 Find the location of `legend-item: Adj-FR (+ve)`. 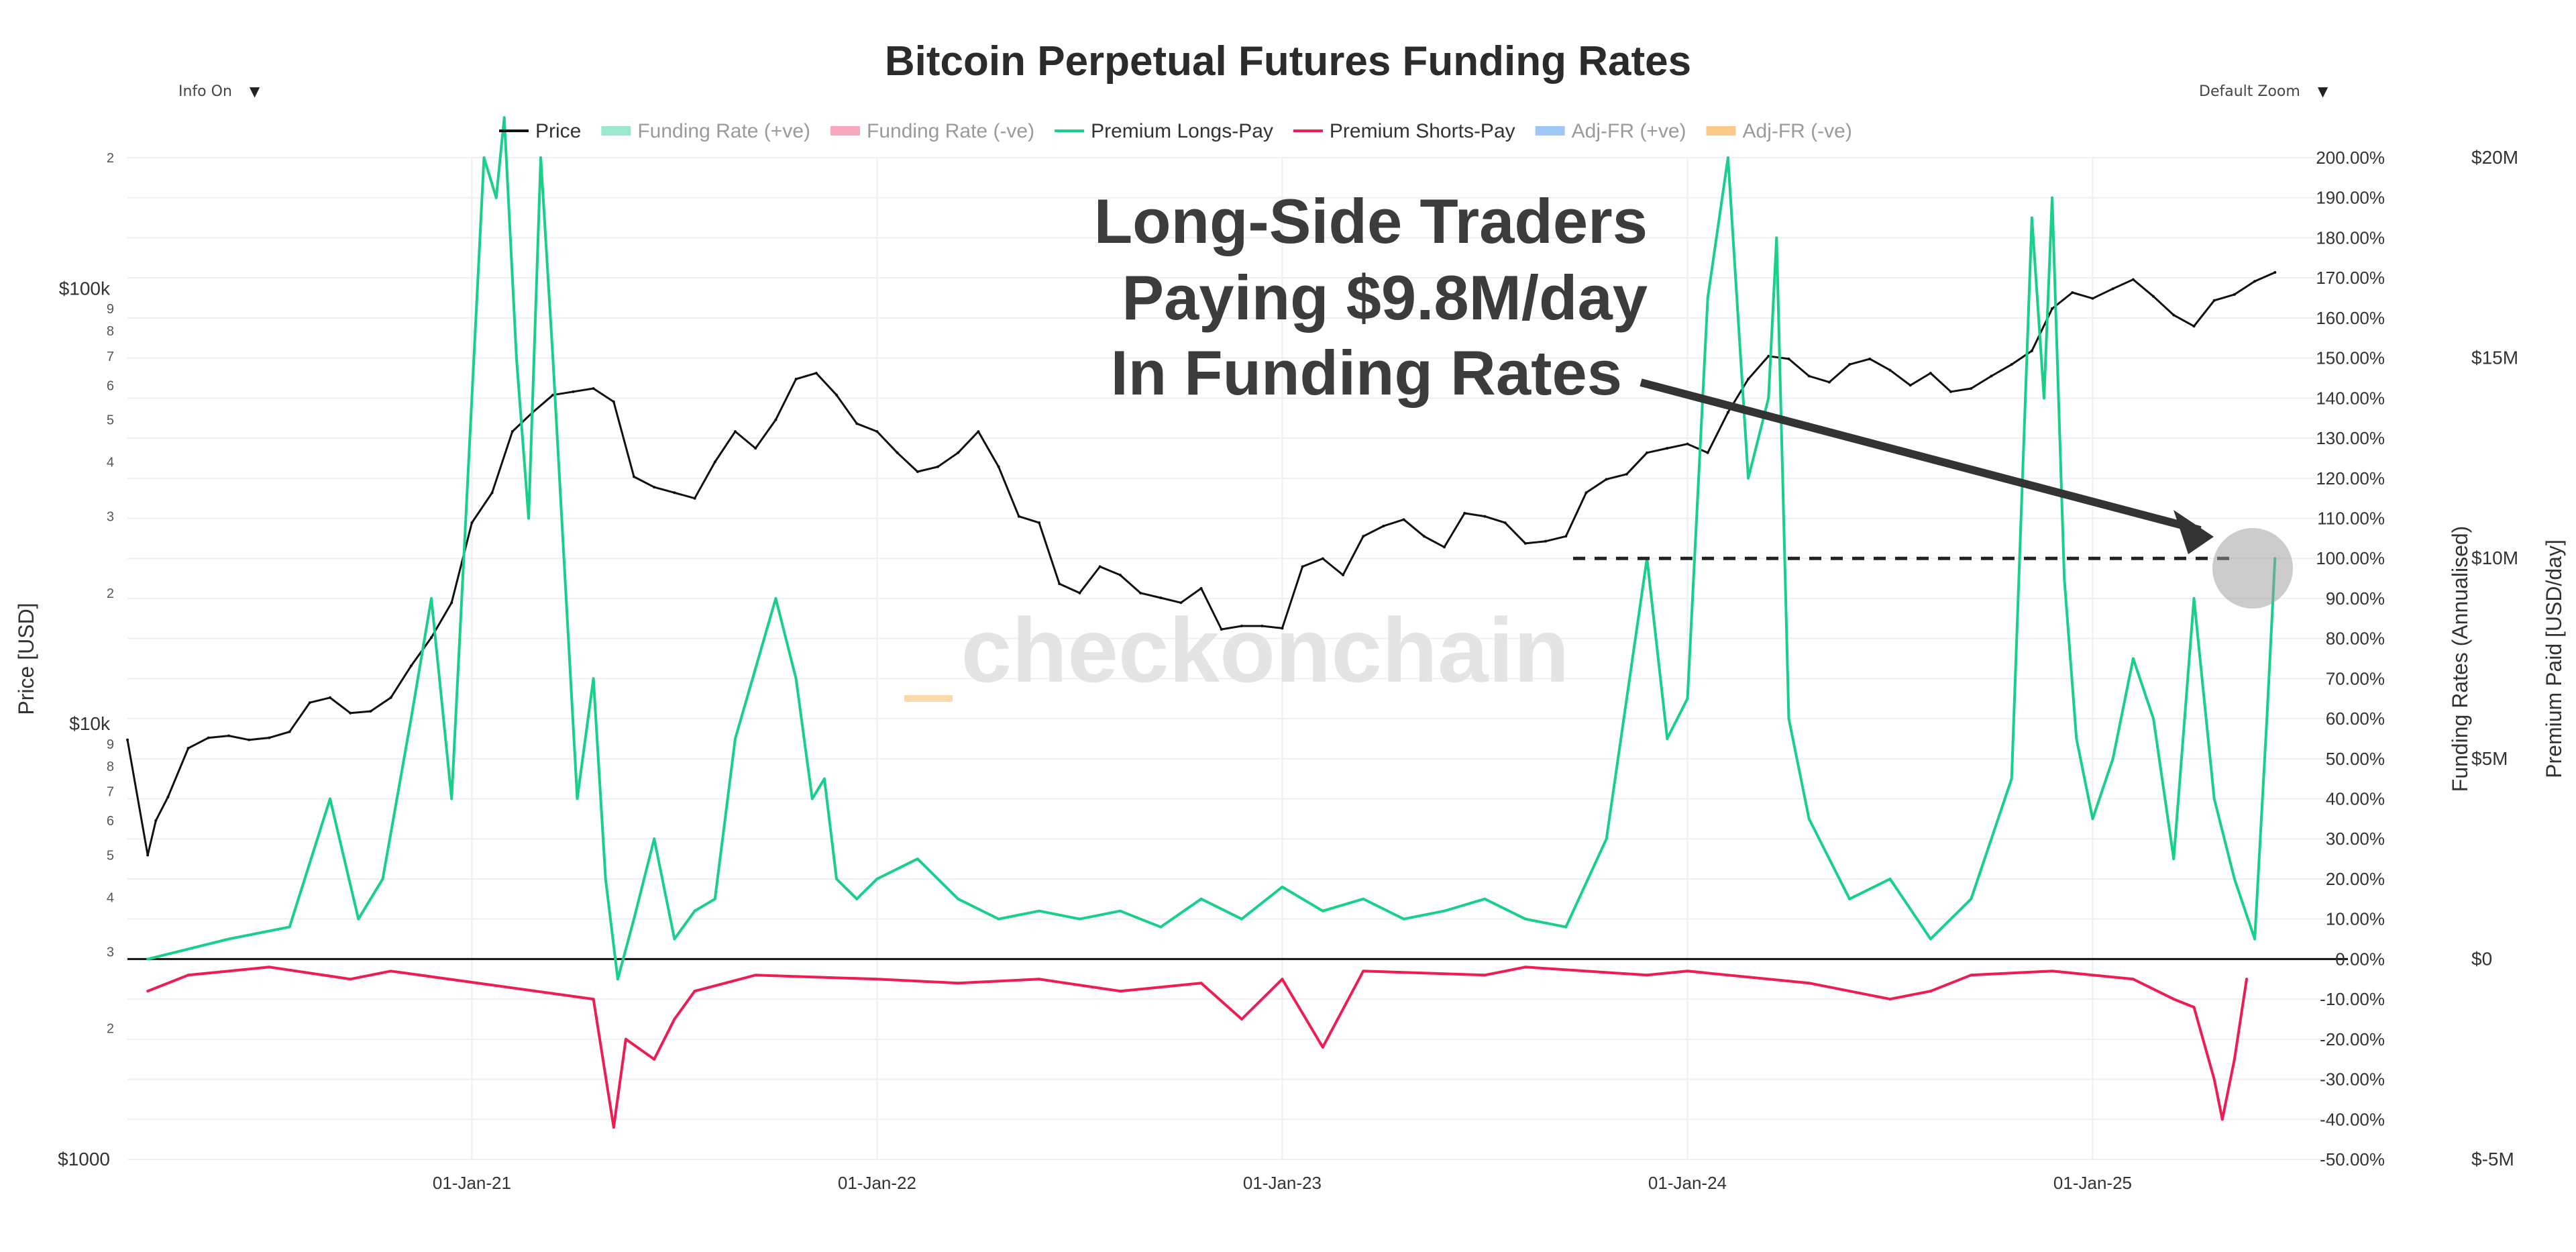

legend-item: Adj-FR (+ve) is located at coordinates (1610, 131).